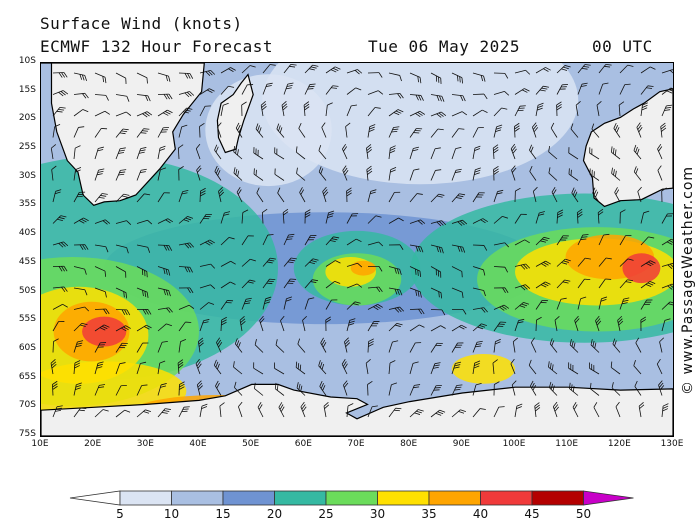  Describe the element at coordinates (27, 175) in the screenshot. I see `lat-label: 30S` at that location.